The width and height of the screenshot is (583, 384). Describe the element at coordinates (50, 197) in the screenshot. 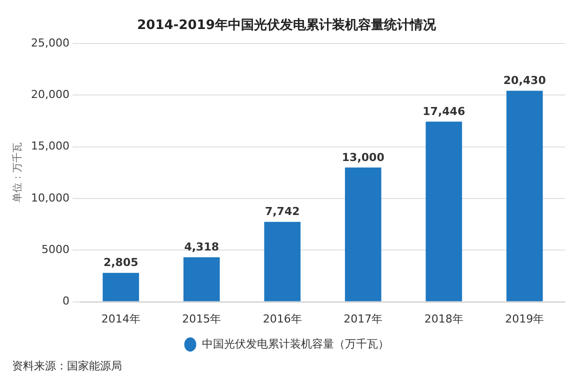

I see `y-tick-label: 10,000` at that location.